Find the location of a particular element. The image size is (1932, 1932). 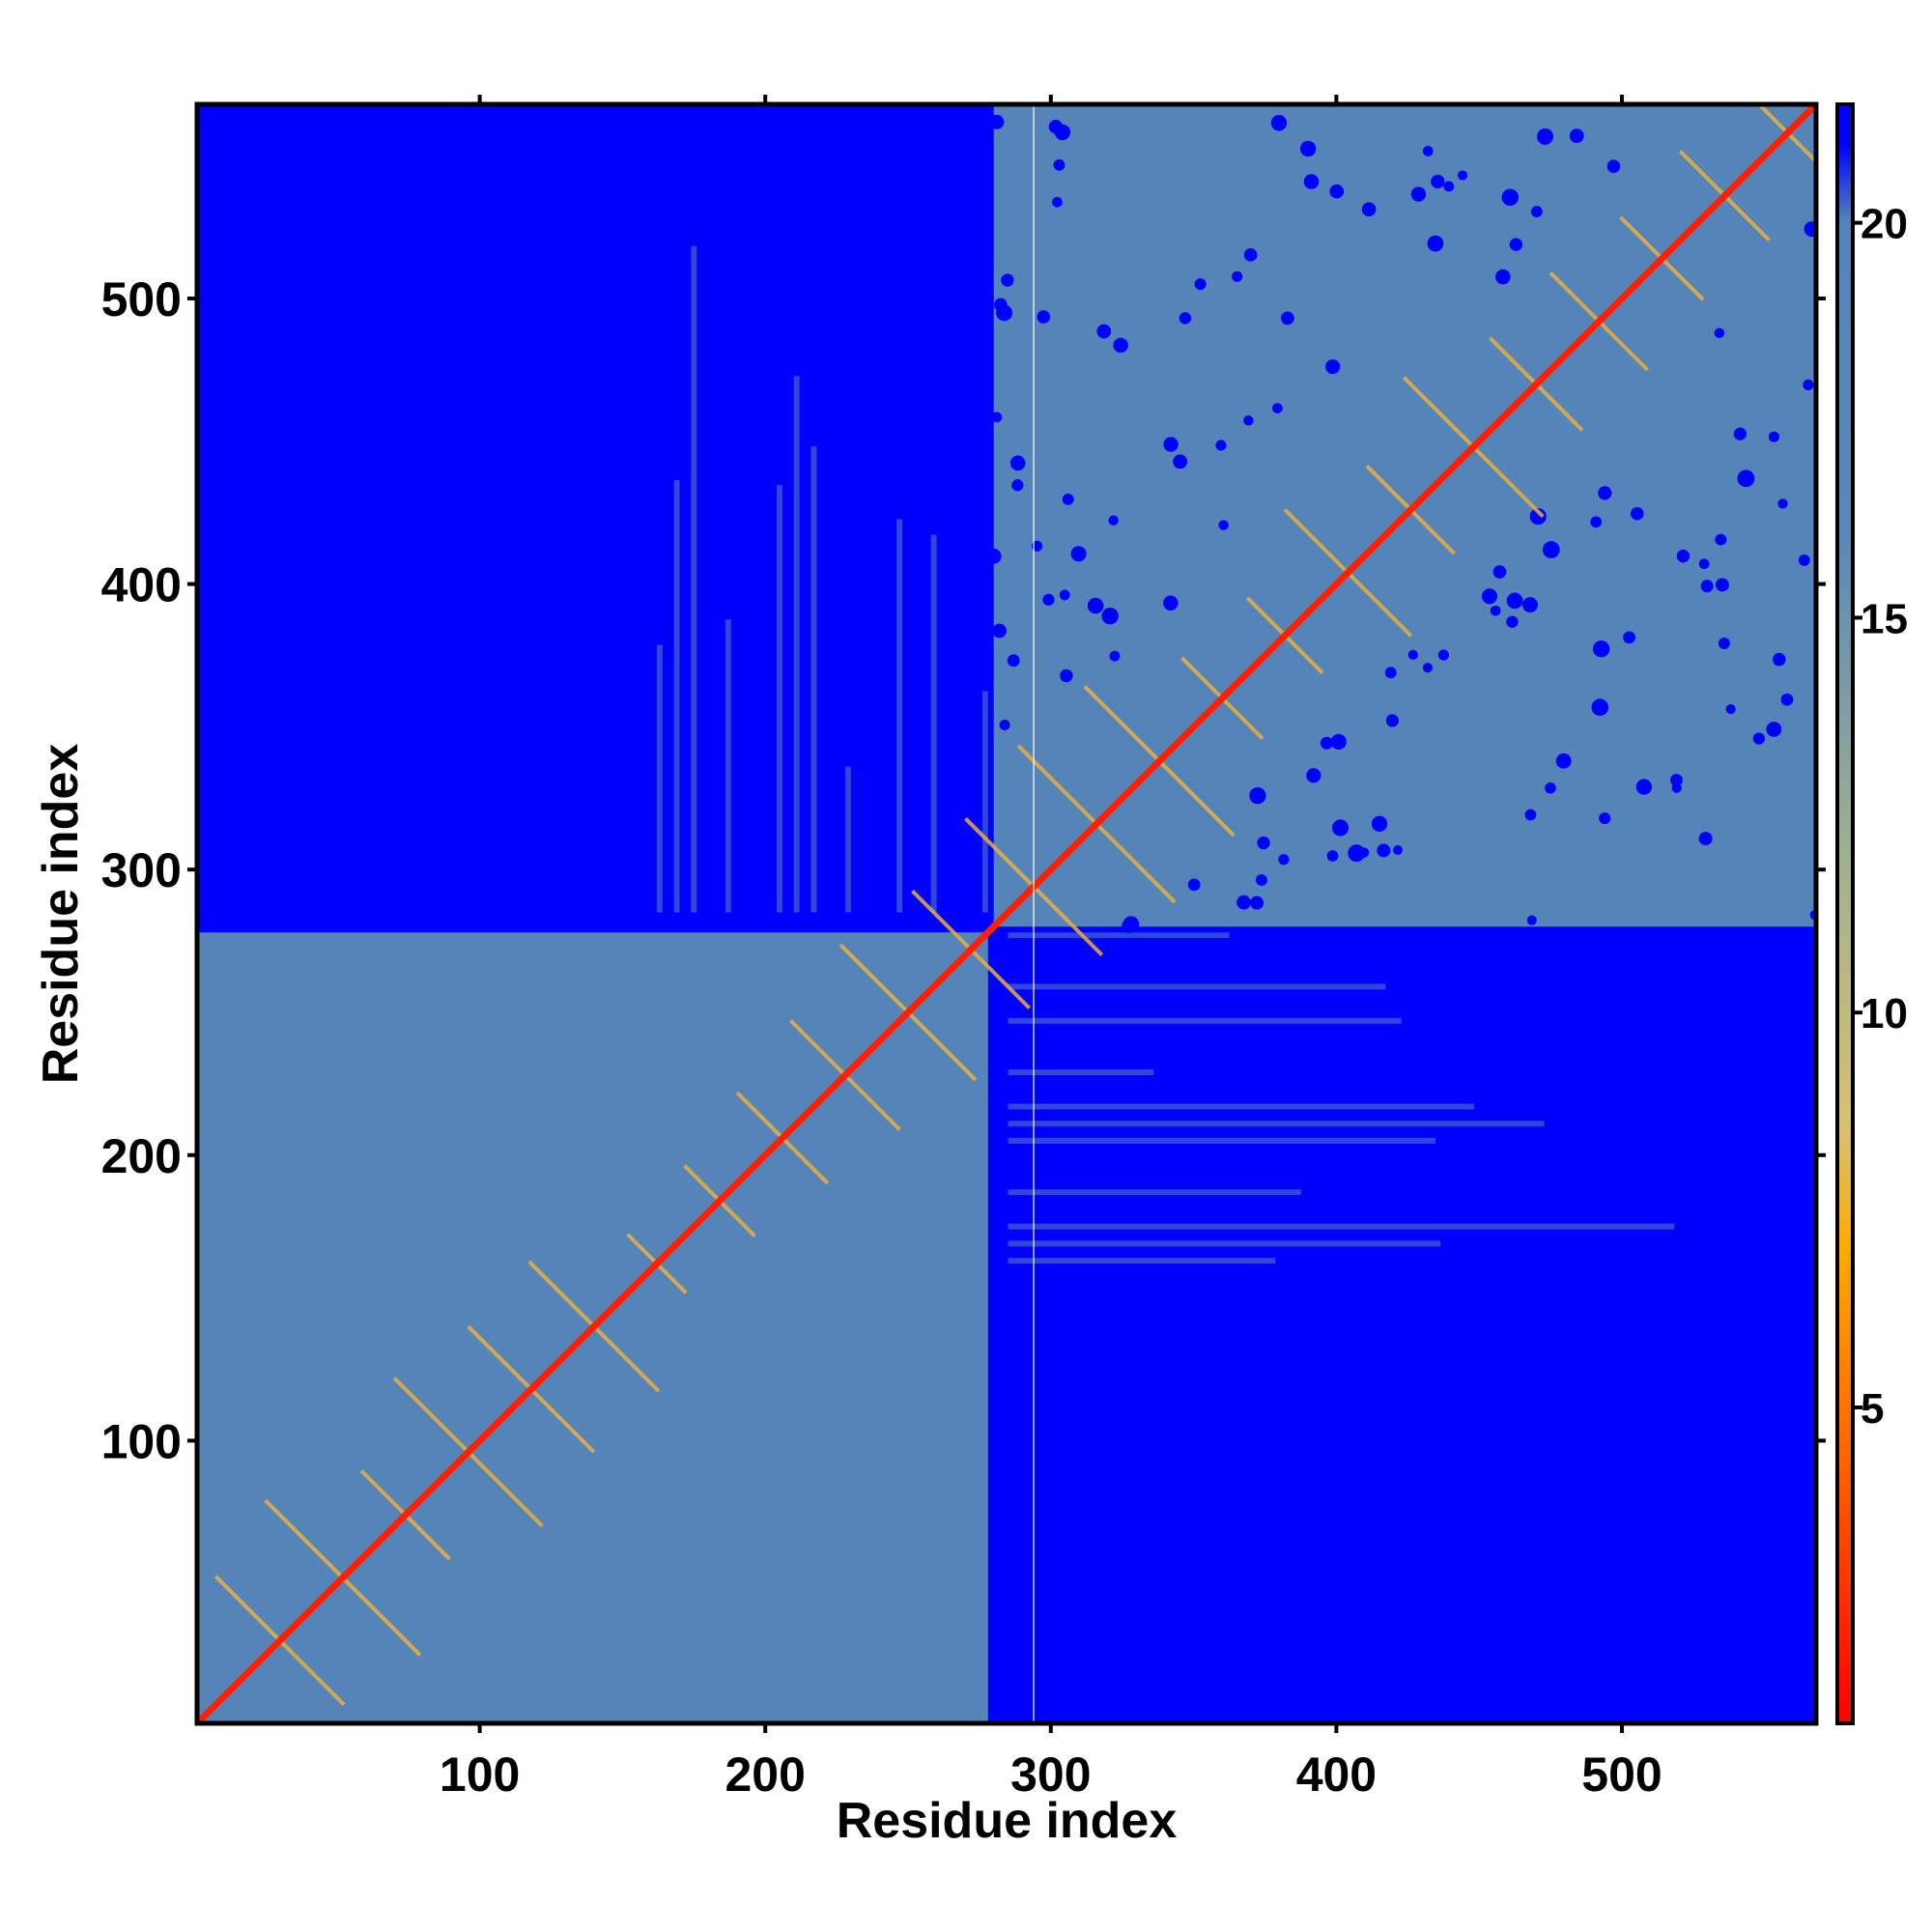

x-axis-title: Residue index is located at coordinates (1008, 1821).